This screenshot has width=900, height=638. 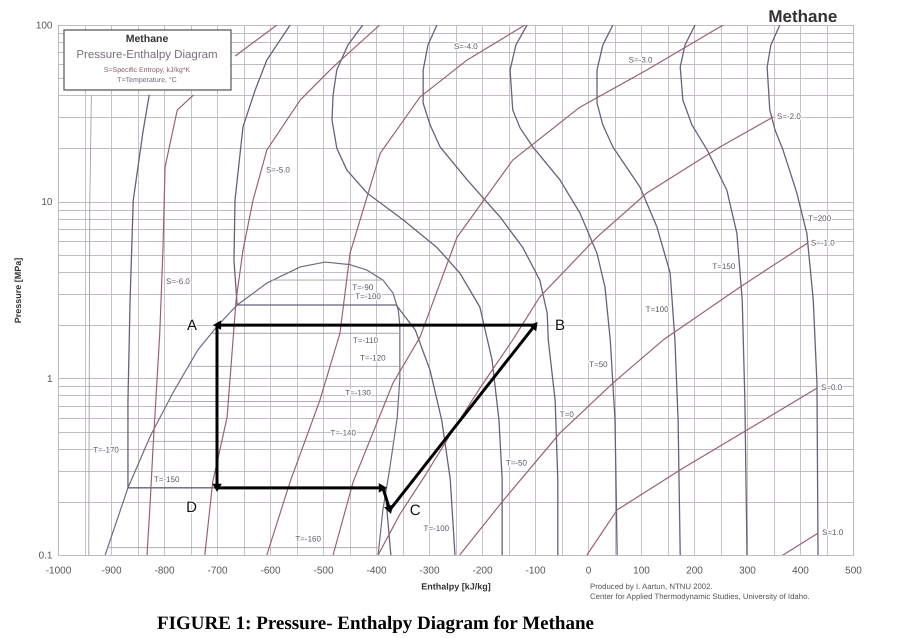 I want to click on annotation: A, so click(x=191, y=325).